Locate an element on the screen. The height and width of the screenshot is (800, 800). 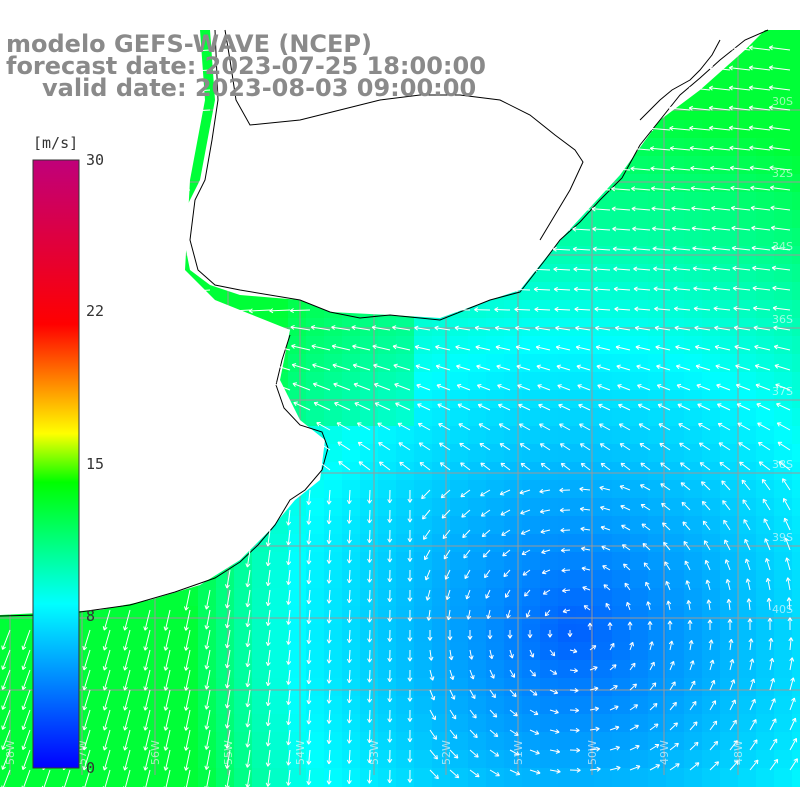
lat-label: 36S is located at coordinates (782, 319).